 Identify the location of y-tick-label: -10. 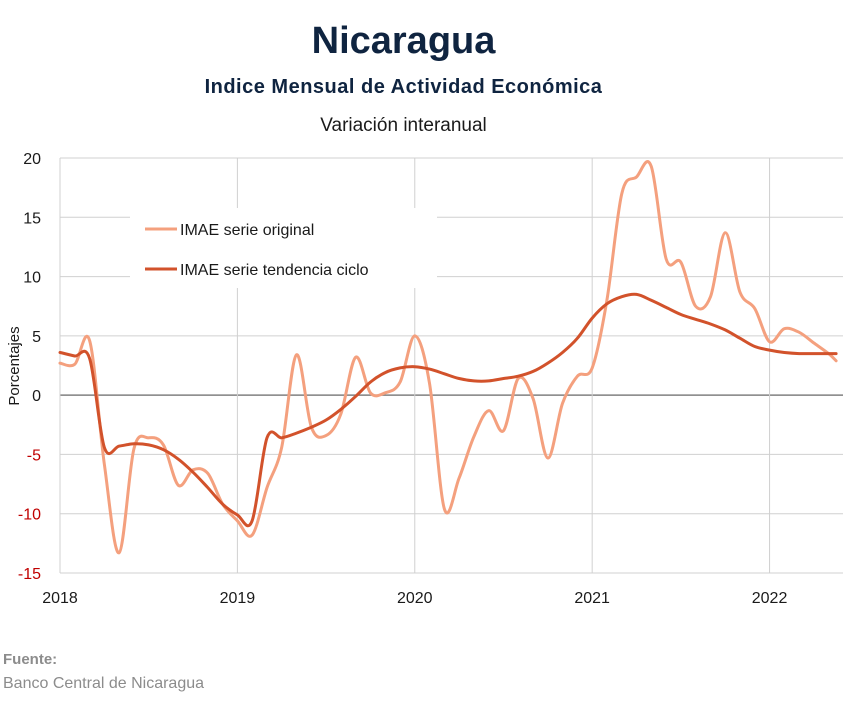
(29, 515).